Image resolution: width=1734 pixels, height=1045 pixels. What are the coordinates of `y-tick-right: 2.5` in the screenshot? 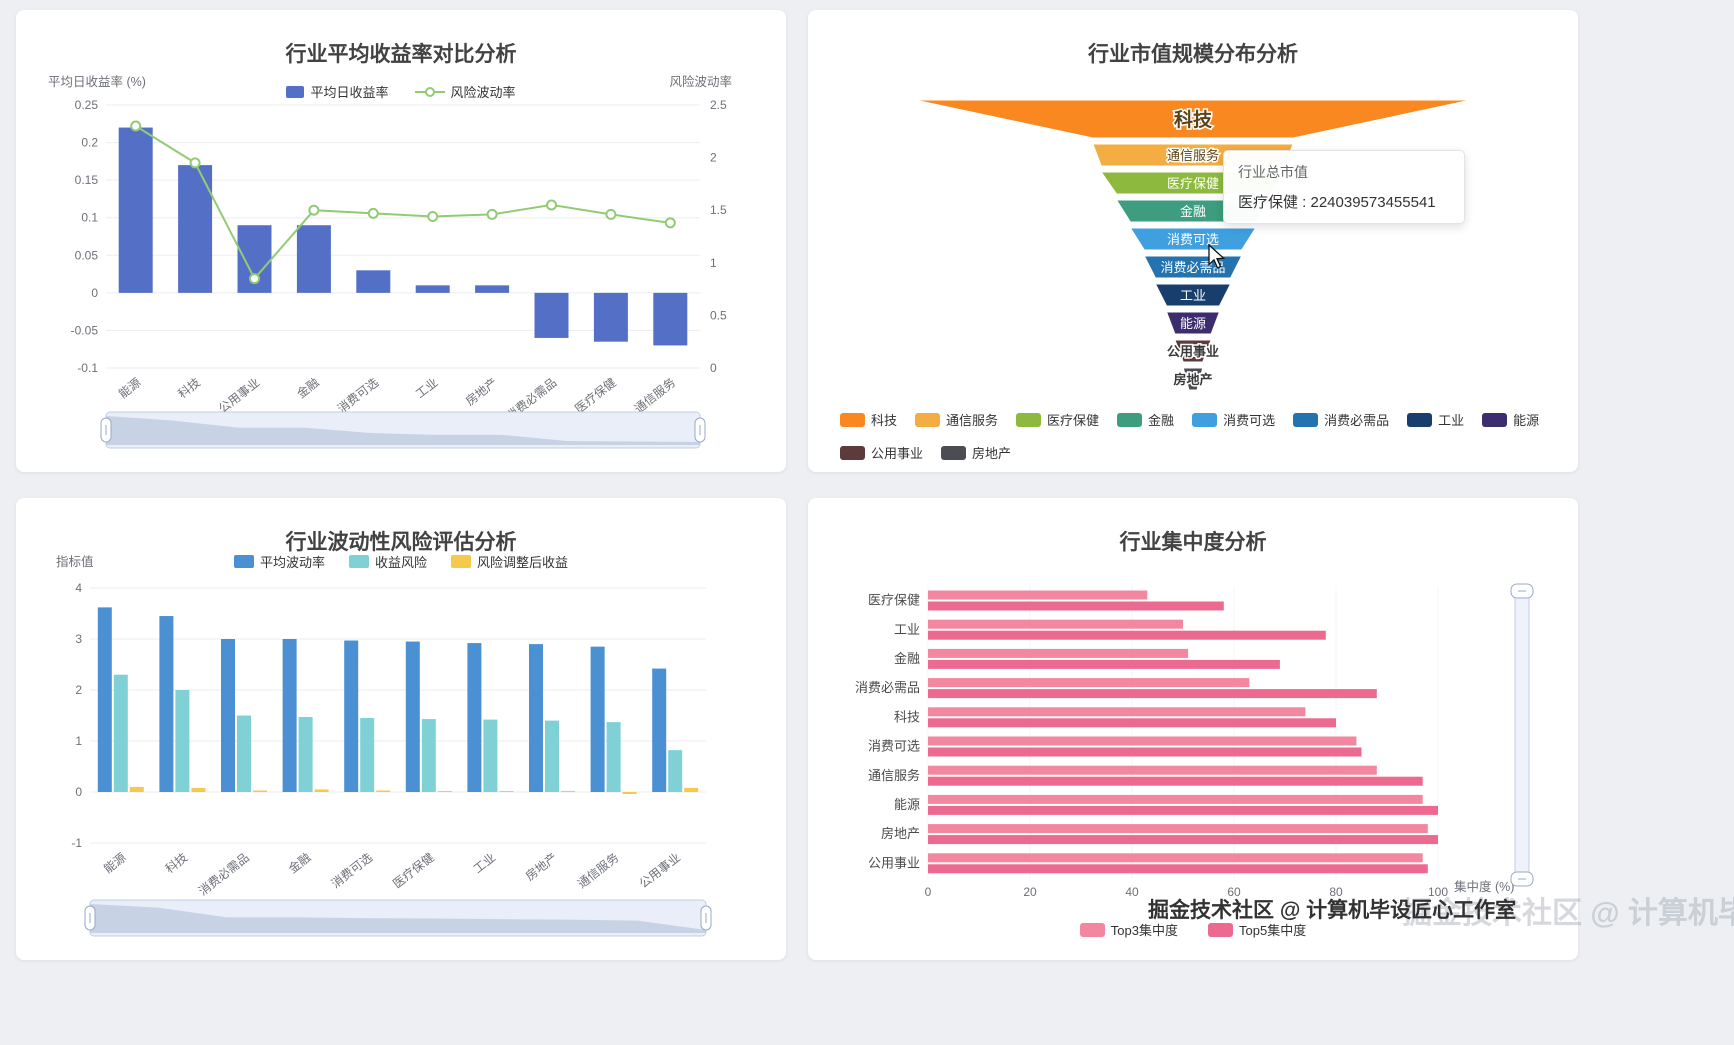 It's located at (718, 105).